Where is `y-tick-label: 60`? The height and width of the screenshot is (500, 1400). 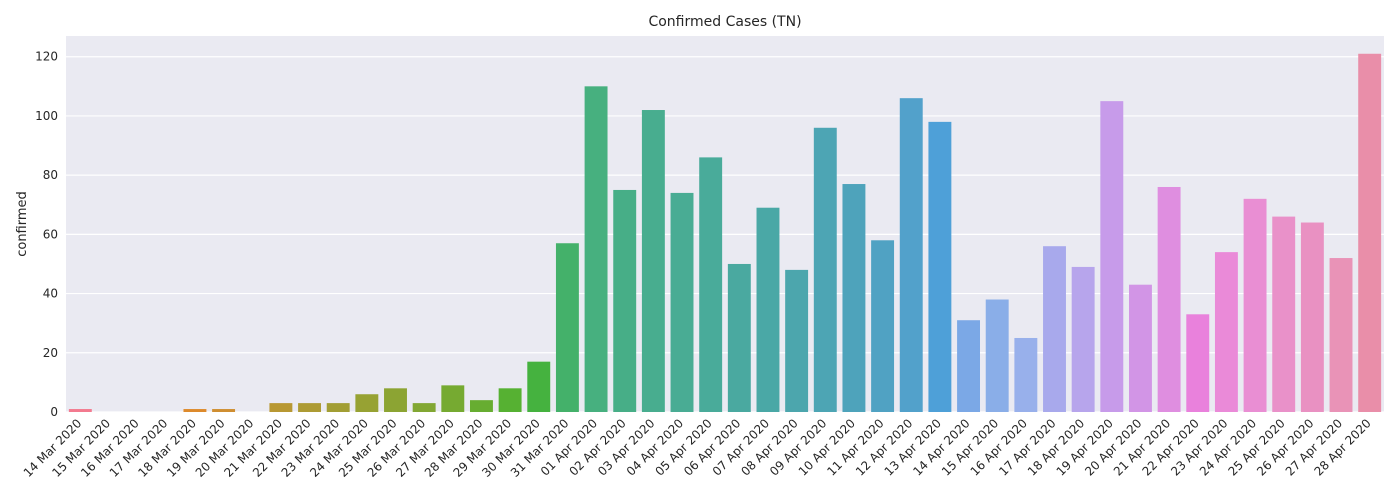
y-tick-label: 60 is located at coordinates (50, 234).